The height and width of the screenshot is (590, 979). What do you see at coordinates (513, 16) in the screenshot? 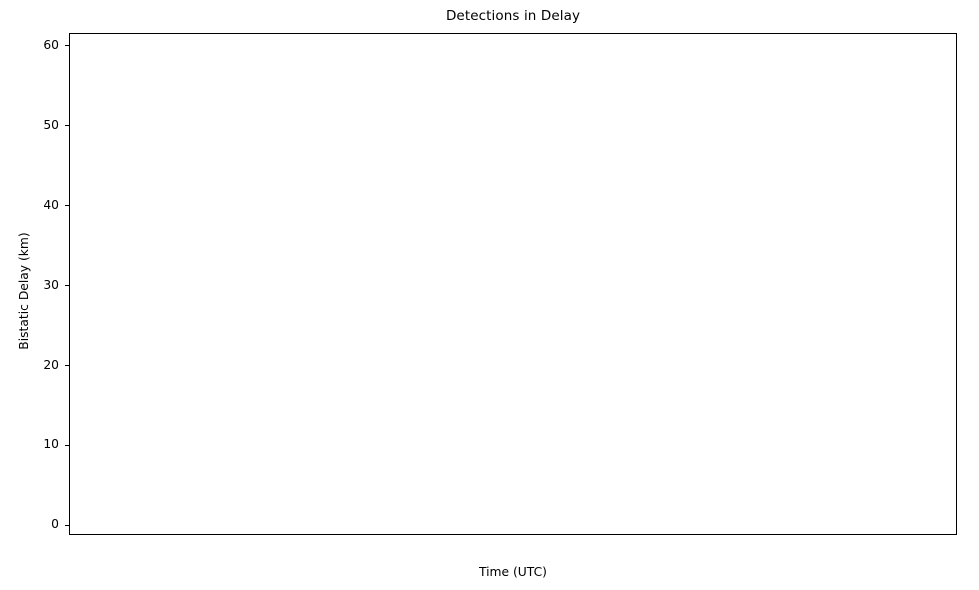
I see `page-title: Detections in Delay` at bounding box center [513, 16].